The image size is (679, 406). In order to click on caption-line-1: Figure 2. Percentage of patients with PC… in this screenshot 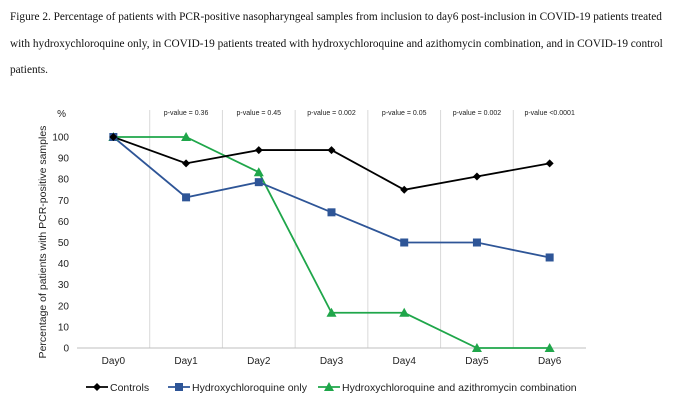, I will do `click(336, 17)`.